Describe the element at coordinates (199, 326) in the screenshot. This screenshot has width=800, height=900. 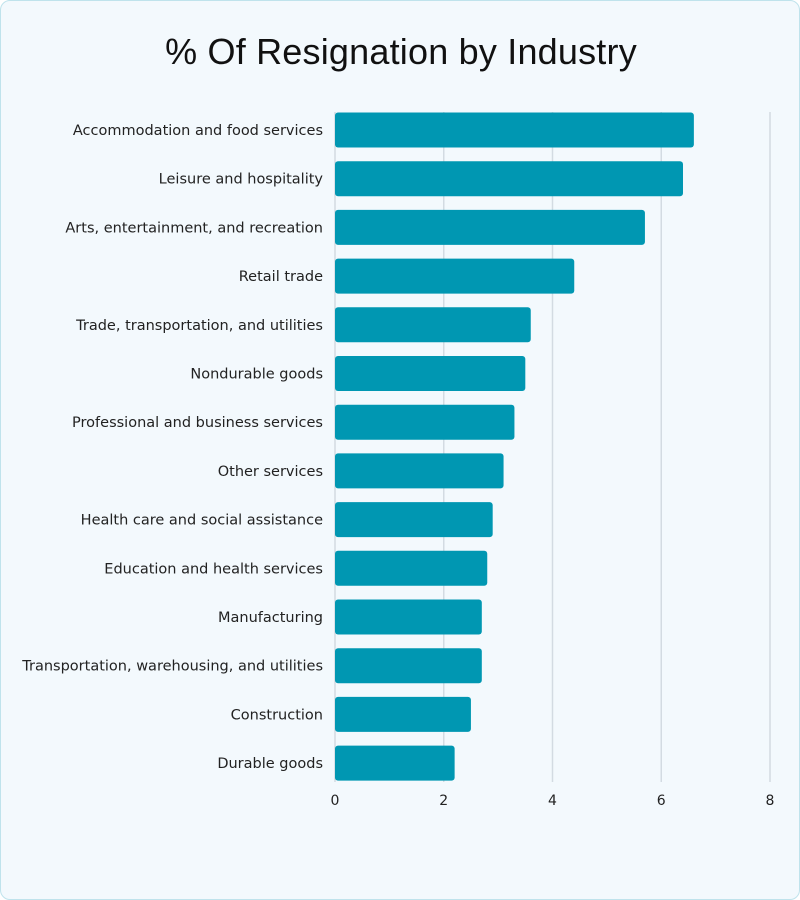
I see `category-label: Trade, transportation, and utilities` at that location.